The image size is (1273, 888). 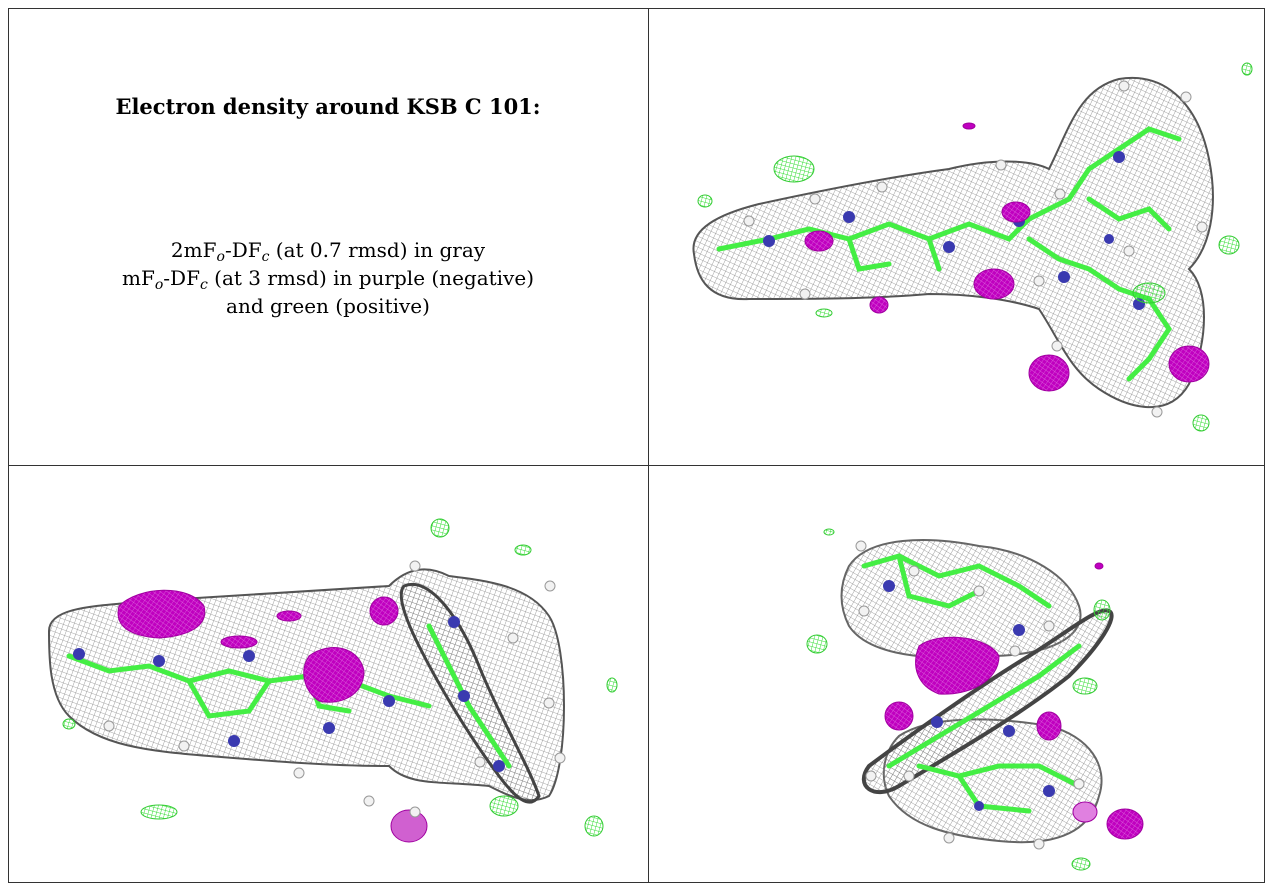 I want to click on table-border-left, so click(x=8, y=445).